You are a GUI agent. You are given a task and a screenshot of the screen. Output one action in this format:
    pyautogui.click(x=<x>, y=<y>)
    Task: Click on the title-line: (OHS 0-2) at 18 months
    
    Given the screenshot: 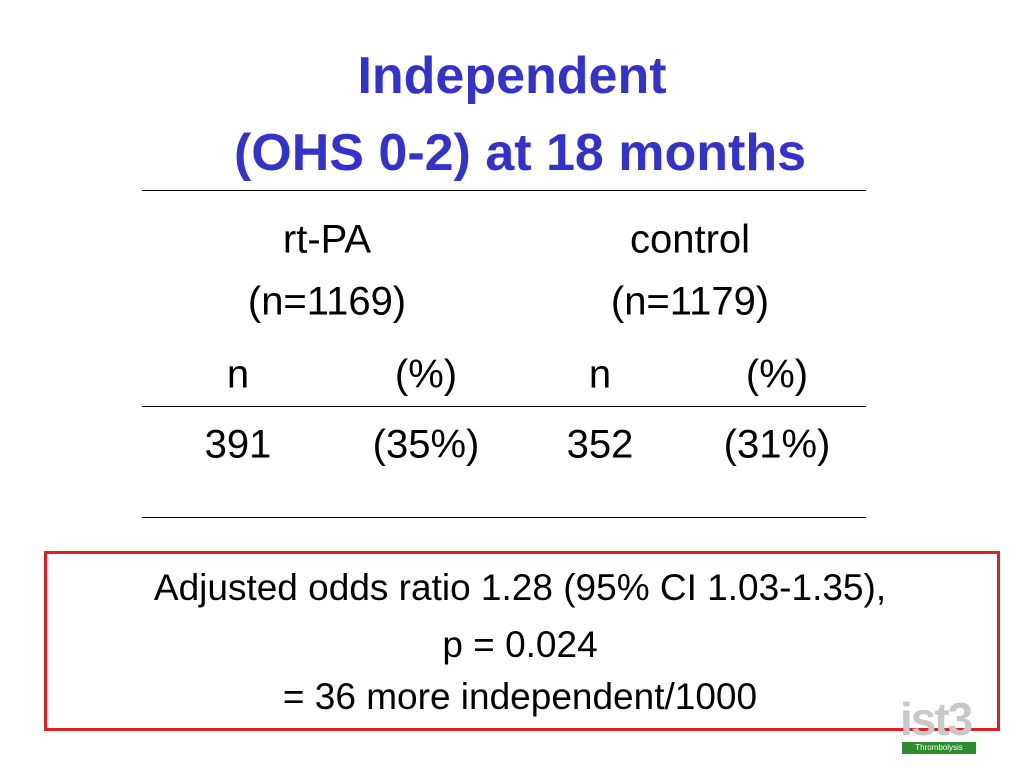 What is the action you would take?
    pyautogui.click(x=520, y=153)
    